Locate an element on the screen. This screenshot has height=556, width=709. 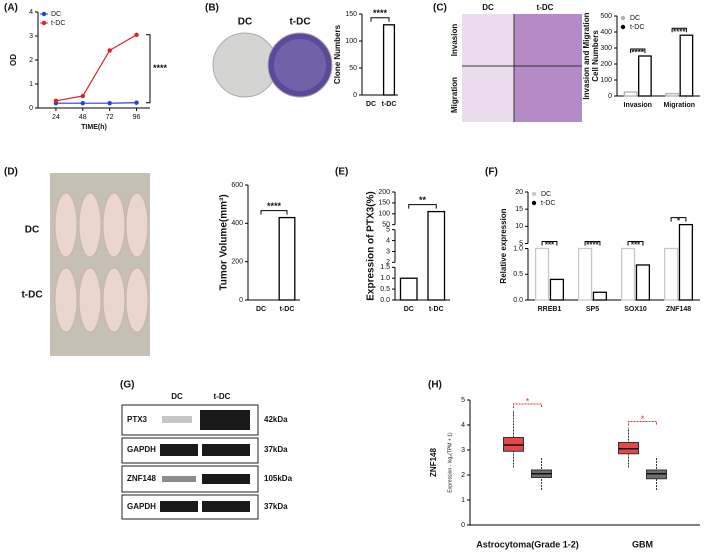
panel-label: (B) is located at coordinates (212, 8).